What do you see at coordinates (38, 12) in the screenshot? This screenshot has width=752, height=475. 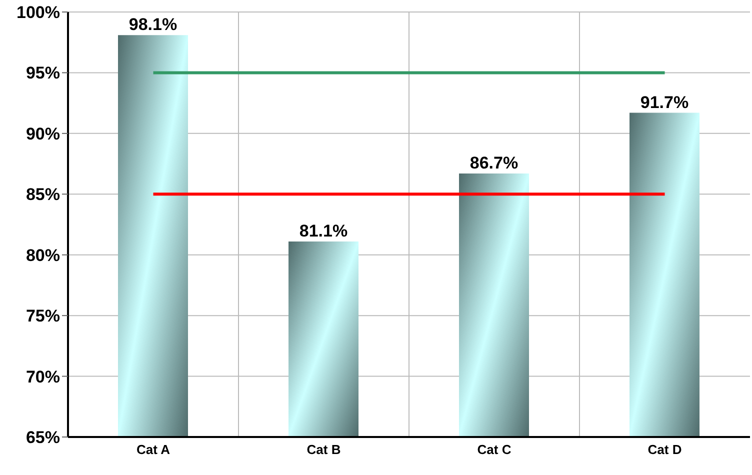 I see `y-tick-label: 100%` at bounding box center [38, 12].